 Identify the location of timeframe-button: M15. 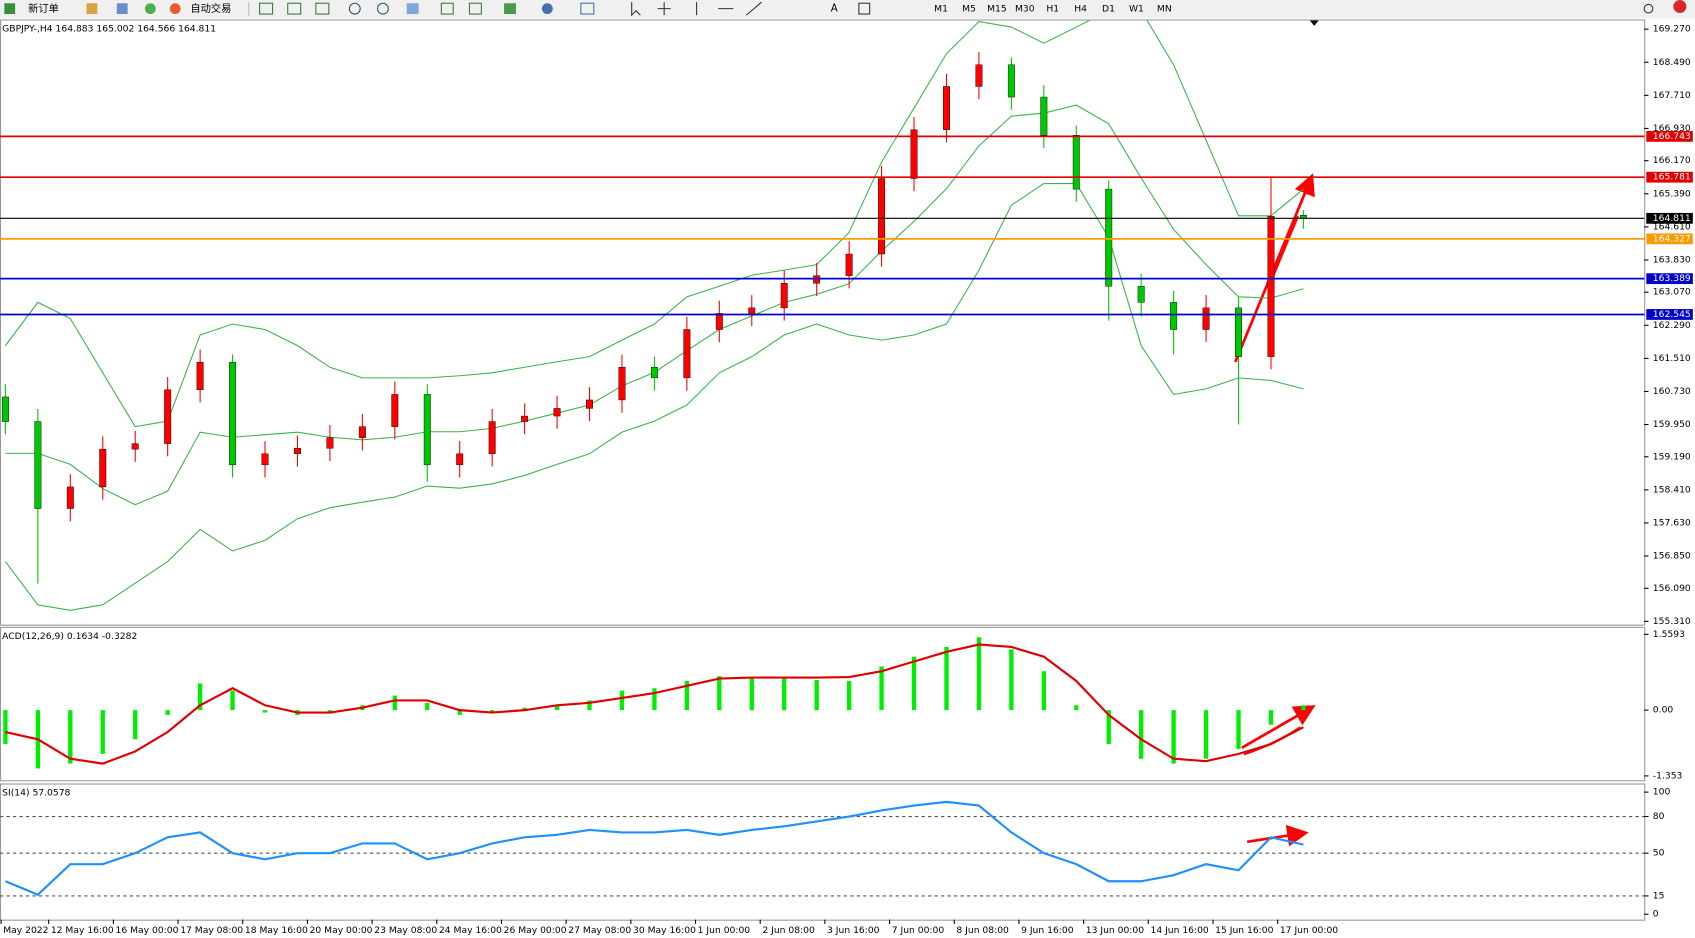
(997, 9).